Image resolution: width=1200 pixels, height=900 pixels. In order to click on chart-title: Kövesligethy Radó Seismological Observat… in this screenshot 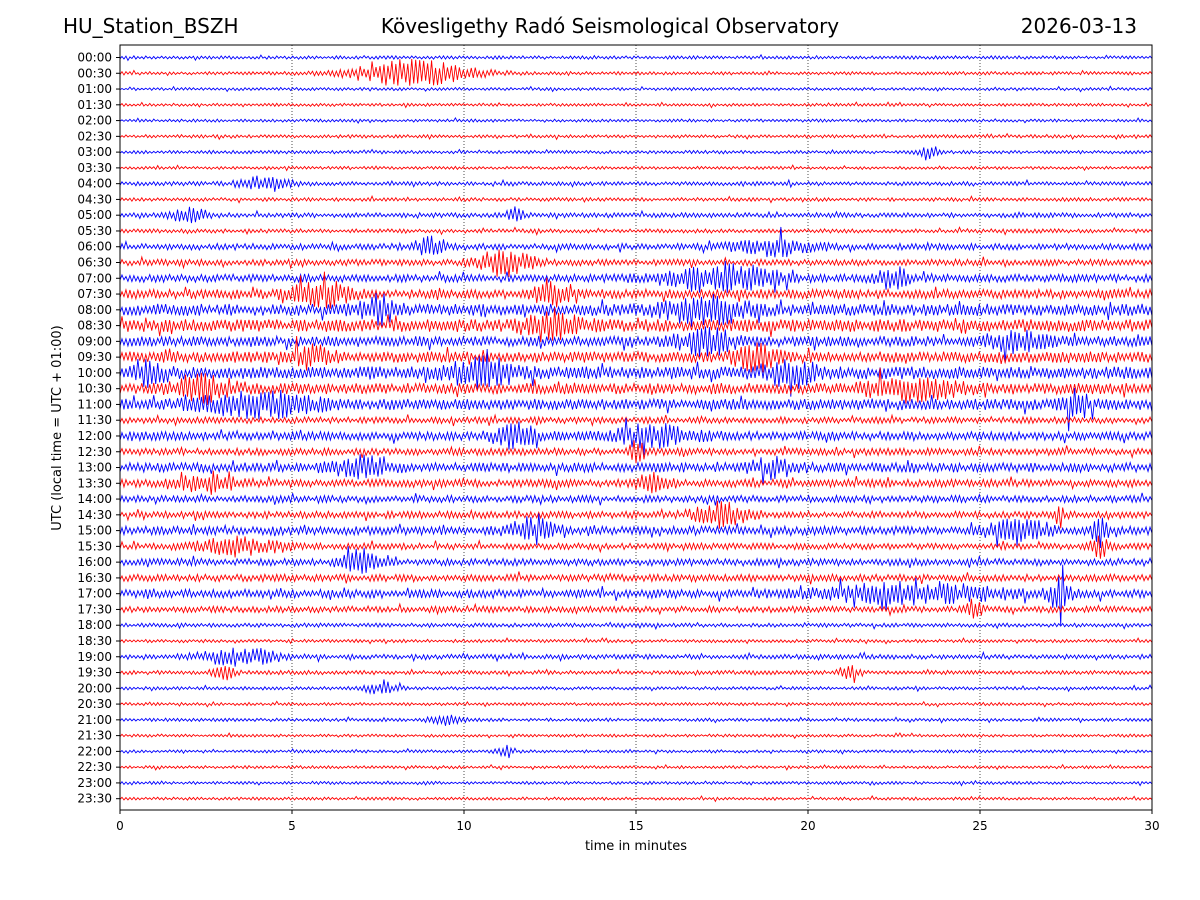, I will do `click(610, 26)`.